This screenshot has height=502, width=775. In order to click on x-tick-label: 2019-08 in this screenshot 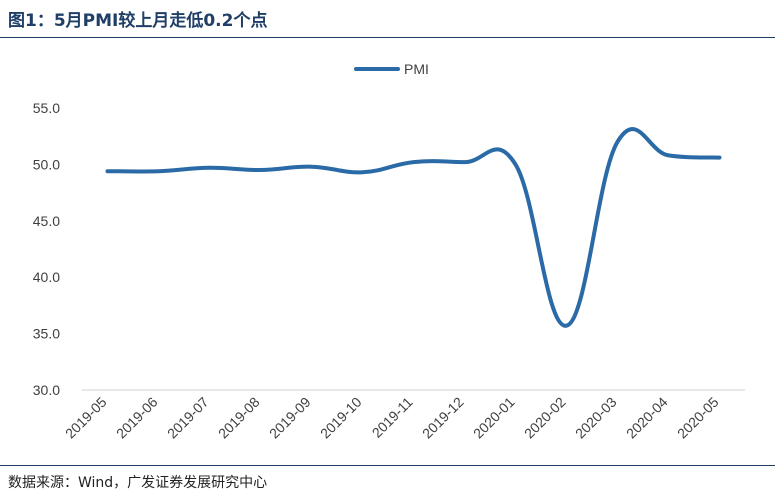, I will do `click(239, 418)`.